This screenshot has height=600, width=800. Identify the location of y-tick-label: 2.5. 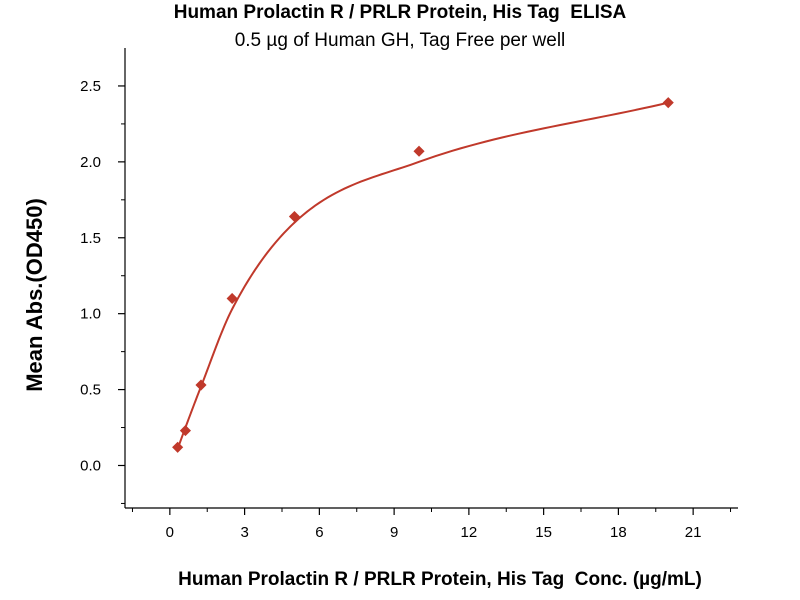
(90, 86).